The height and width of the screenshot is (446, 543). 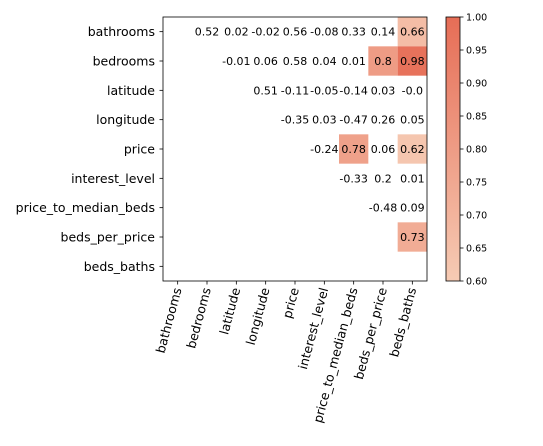 What do you see at coordinates (353, 178) in the screenshot?
I see `cell-value-label: -0.33` at bounding box center [353, 178].